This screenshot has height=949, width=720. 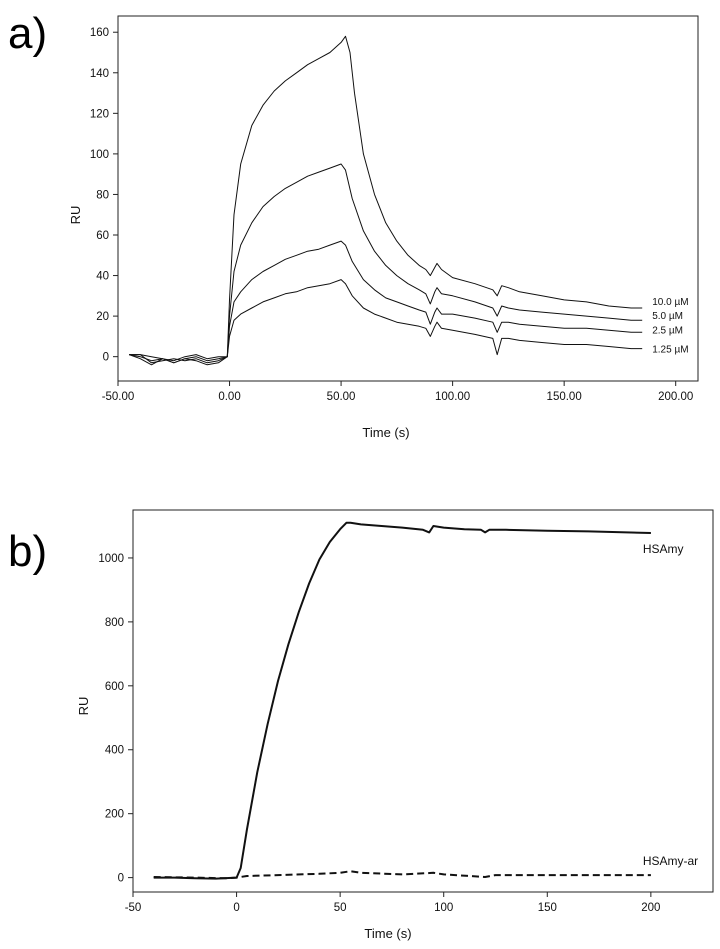 What do you see at coordinates (133, 908) in the screenshot?
I see `x-tick-label: -50` at bounding box center [133, 908].